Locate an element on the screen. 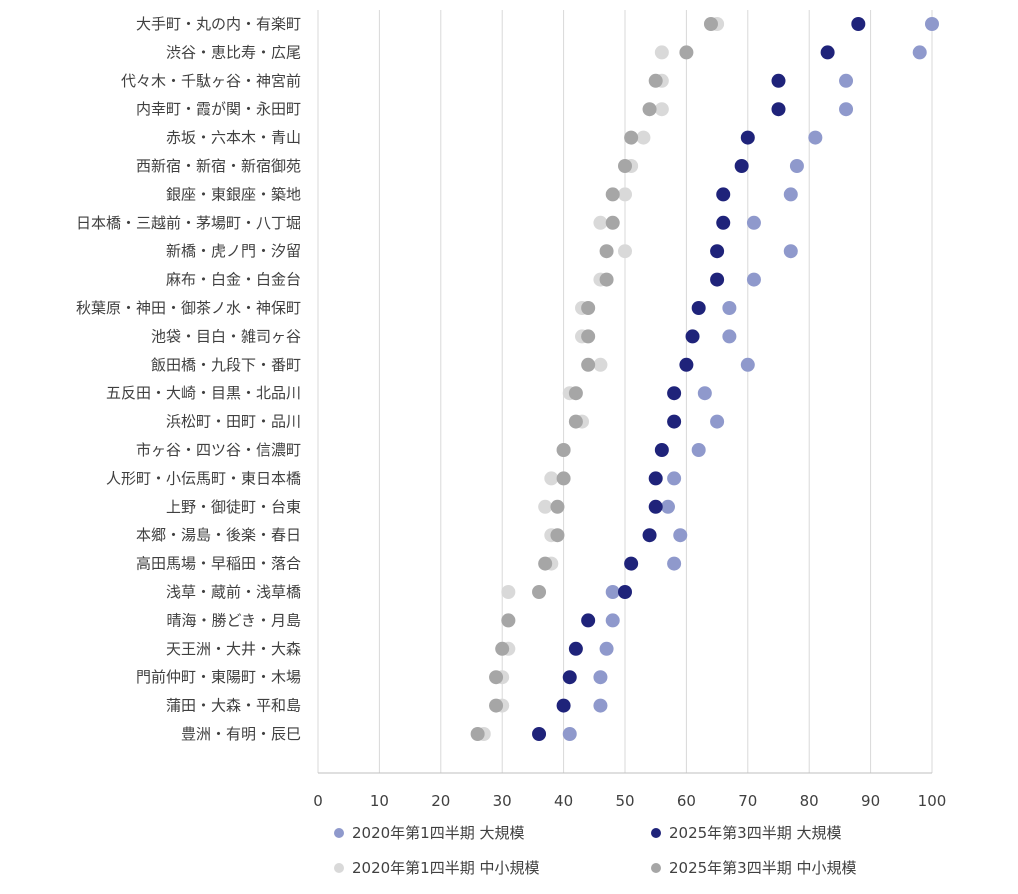 The width and height of the screenshot is (1018, 894). legend-label: 2020年第1四半期 大規模 is located at coordinates (438, 833).